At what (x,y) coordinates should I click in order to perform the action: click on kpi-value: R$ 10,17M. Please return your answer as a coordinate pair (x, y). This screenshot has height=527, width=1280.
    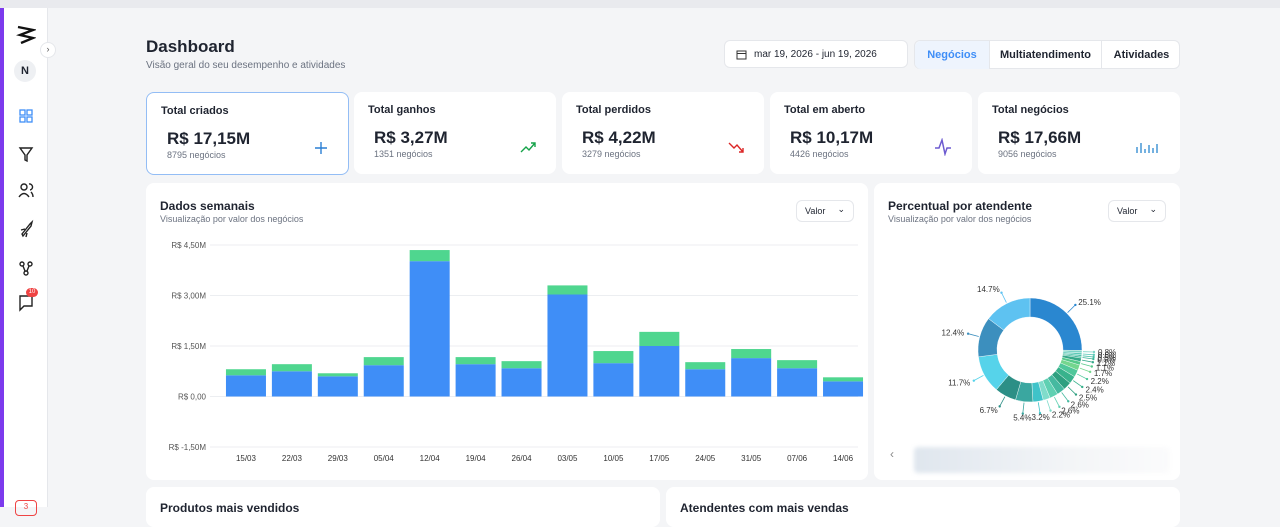
    Looking at the image, I should click on (831, 138).